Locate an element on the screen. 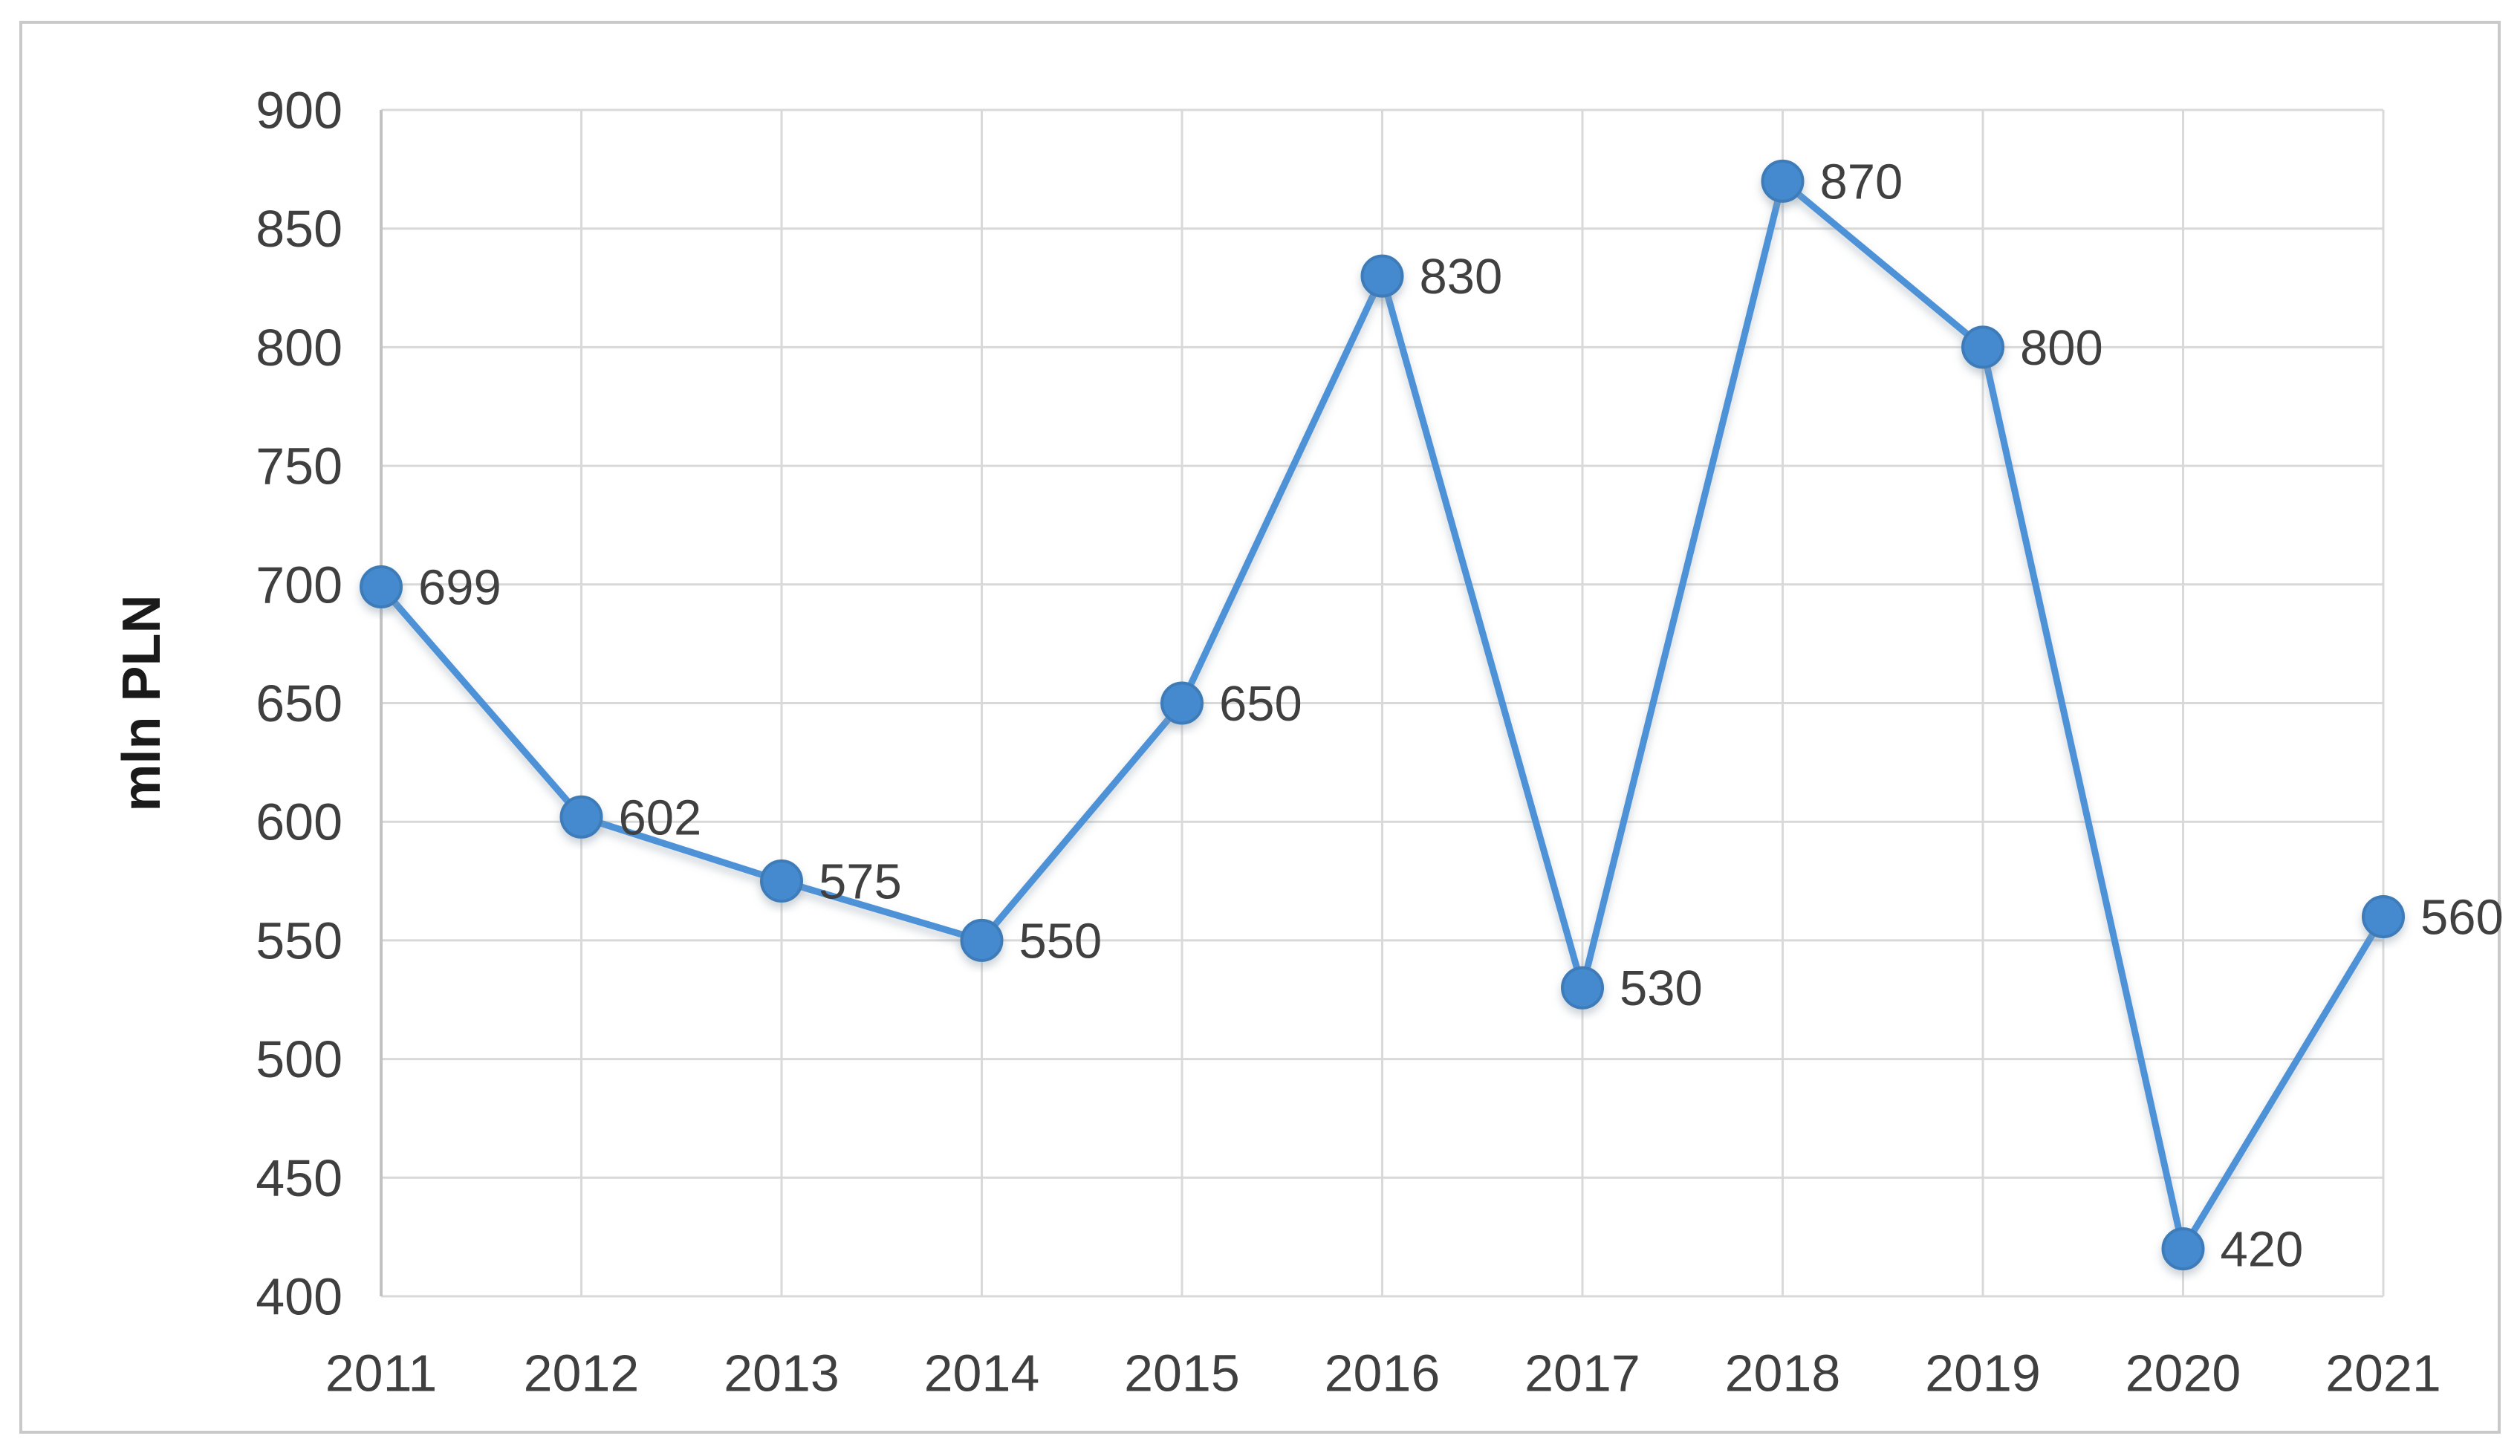 The image size is (2520, 1456). x-tick-label-2015: 2015 is located at coordinates (1182, 1374).